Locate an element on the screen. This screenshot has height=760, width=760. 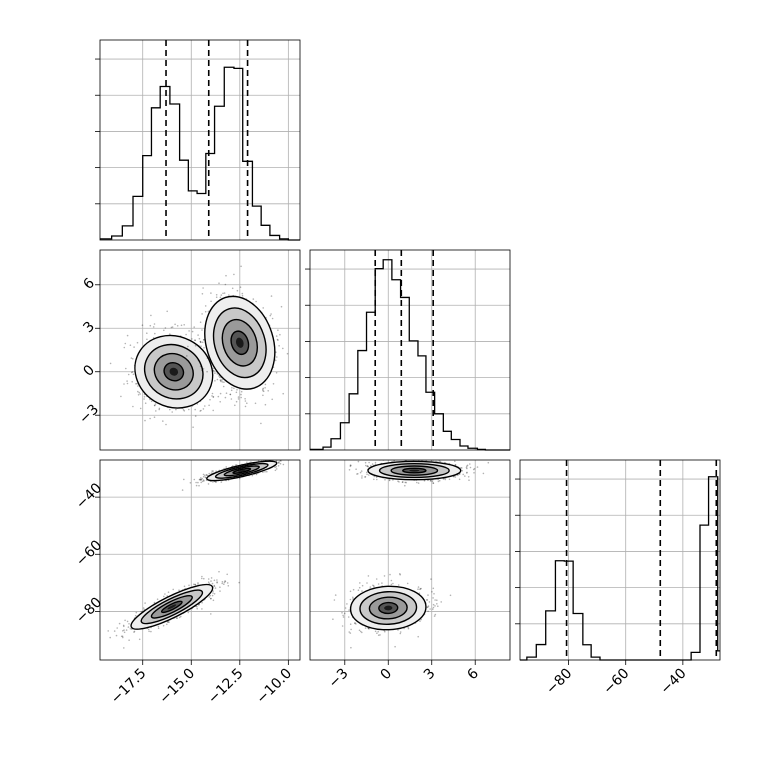
x-tick-label: −10.0 is located at coordinates (275, 687).